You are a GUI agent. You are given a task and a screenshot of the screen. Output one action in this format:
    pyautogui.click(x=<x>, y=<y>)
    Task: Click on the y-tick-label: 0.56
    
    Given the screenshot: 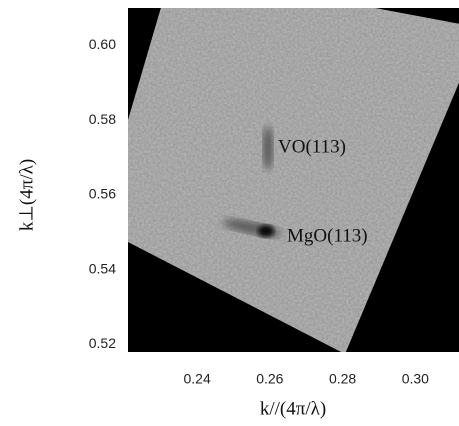 What is the action you would take?
    pyautogui.click(x=102, y=194)
    